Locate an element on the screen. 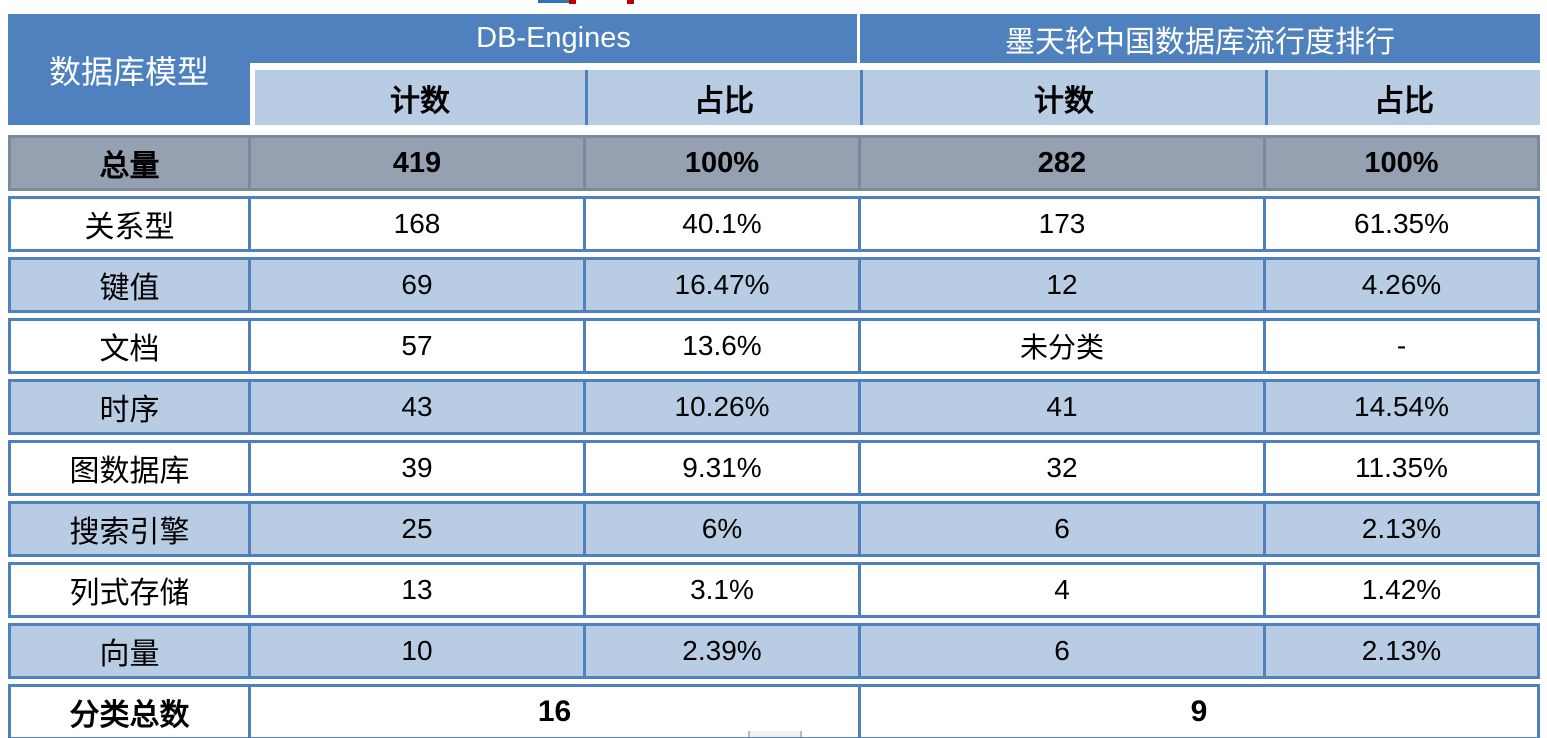  table-row-total: 总量 419 100% 282 100% is located at coordinates (774, 163).